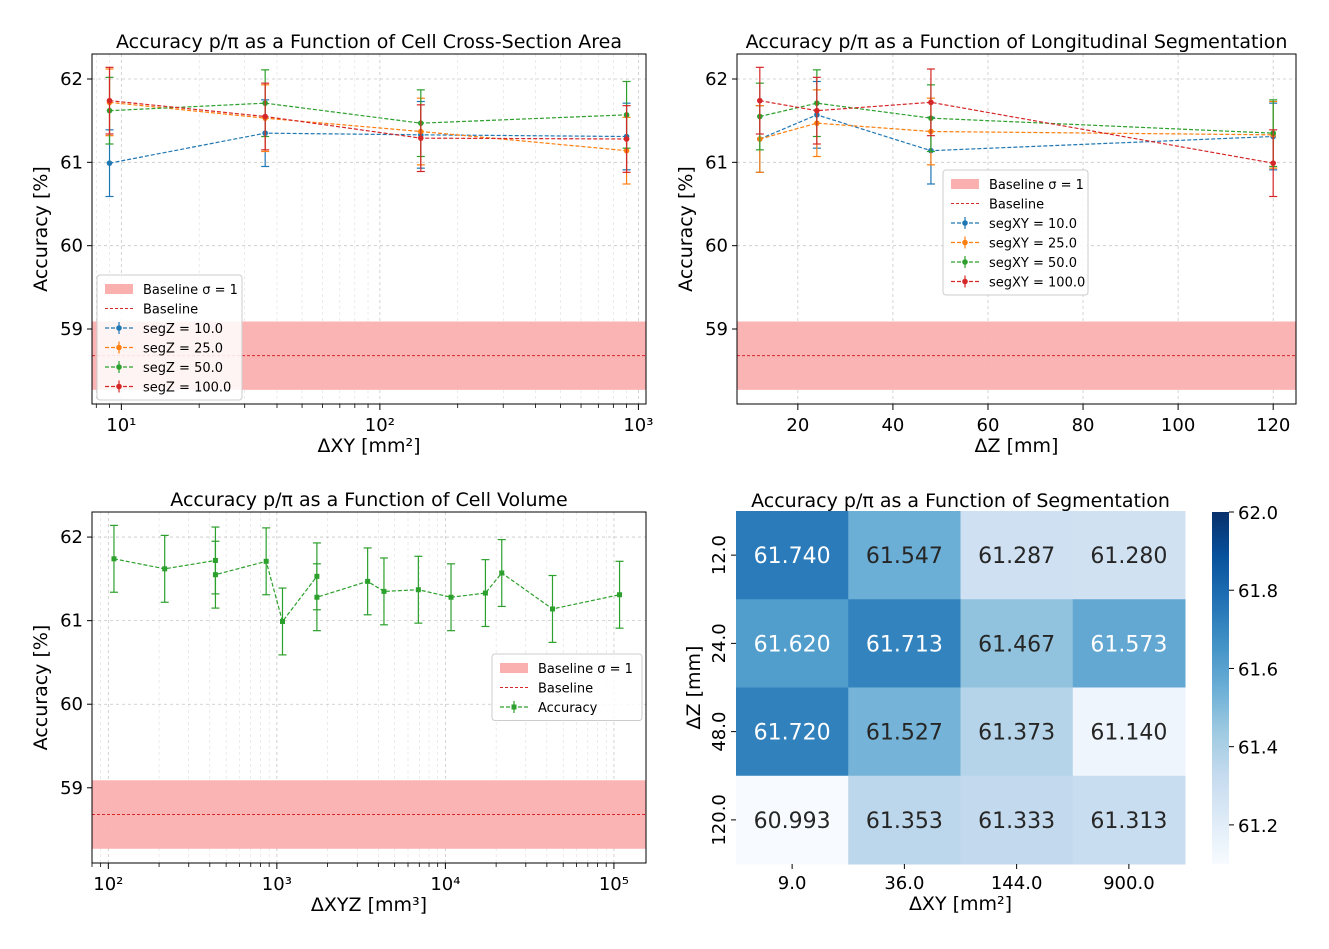  I want to click on legend-label: segZ = 50.0, so click(183, 368).